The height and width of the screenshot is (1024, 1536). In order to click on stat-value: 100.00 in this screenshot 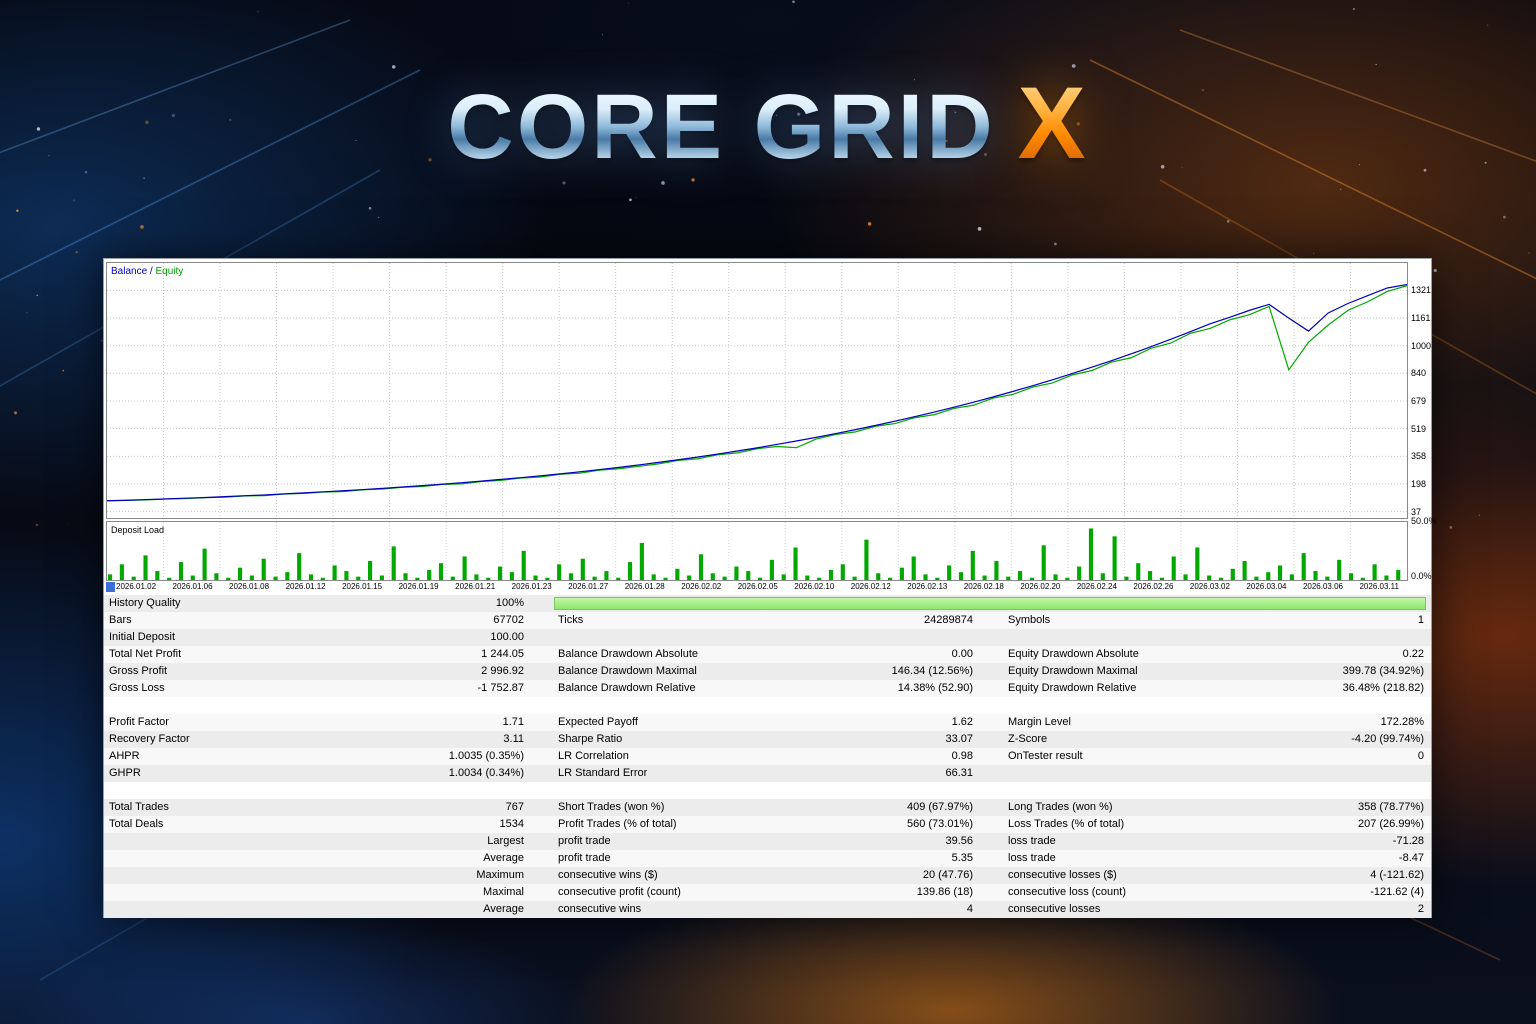, I will do `click(507, 637)`.